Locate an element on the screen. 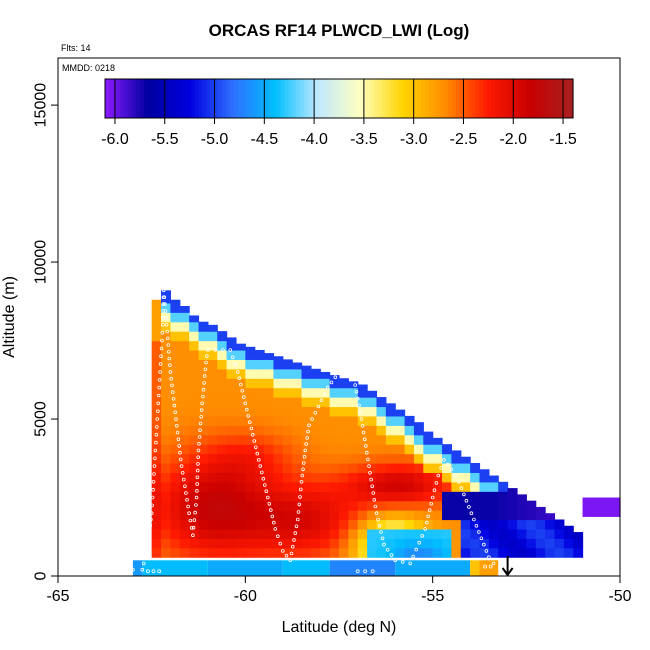 Image resolution: width=650 pixels, height=650 pixels. colorbar-tick-label: -4.5 is located at coordinates (265, 139).